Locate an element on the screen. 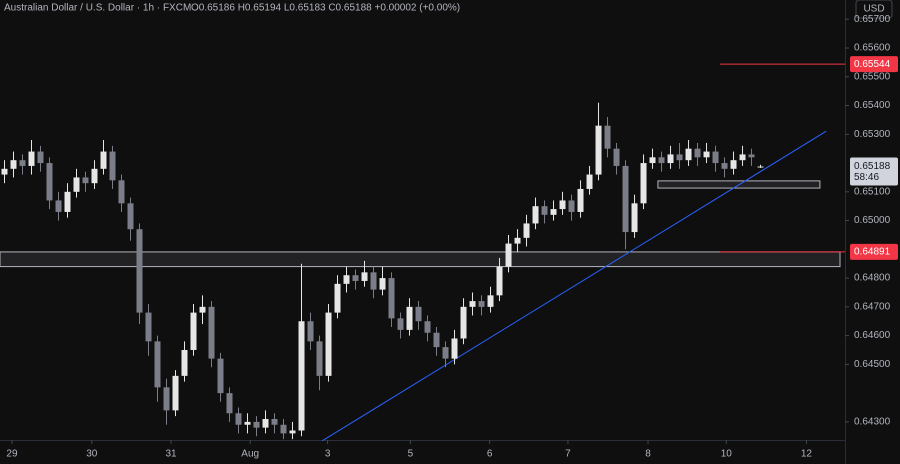  y-tick-label: 0.64800 is located at coordinates (872, 278).